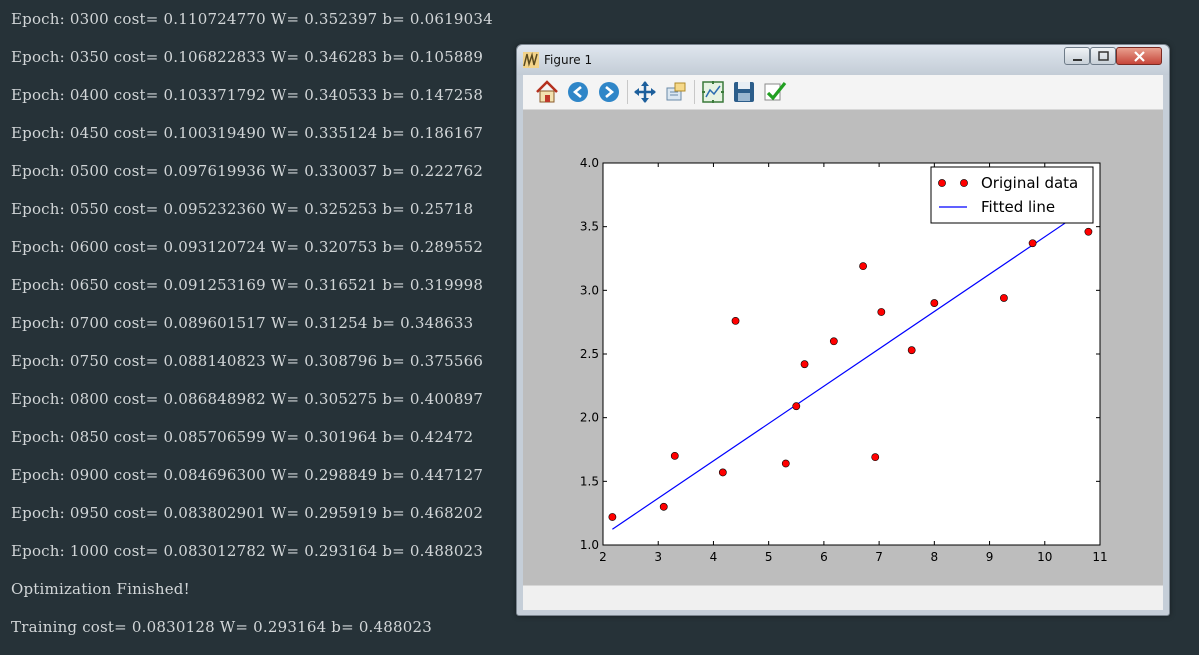  I want to click on x-tick-label: 2, so click(603, 557).